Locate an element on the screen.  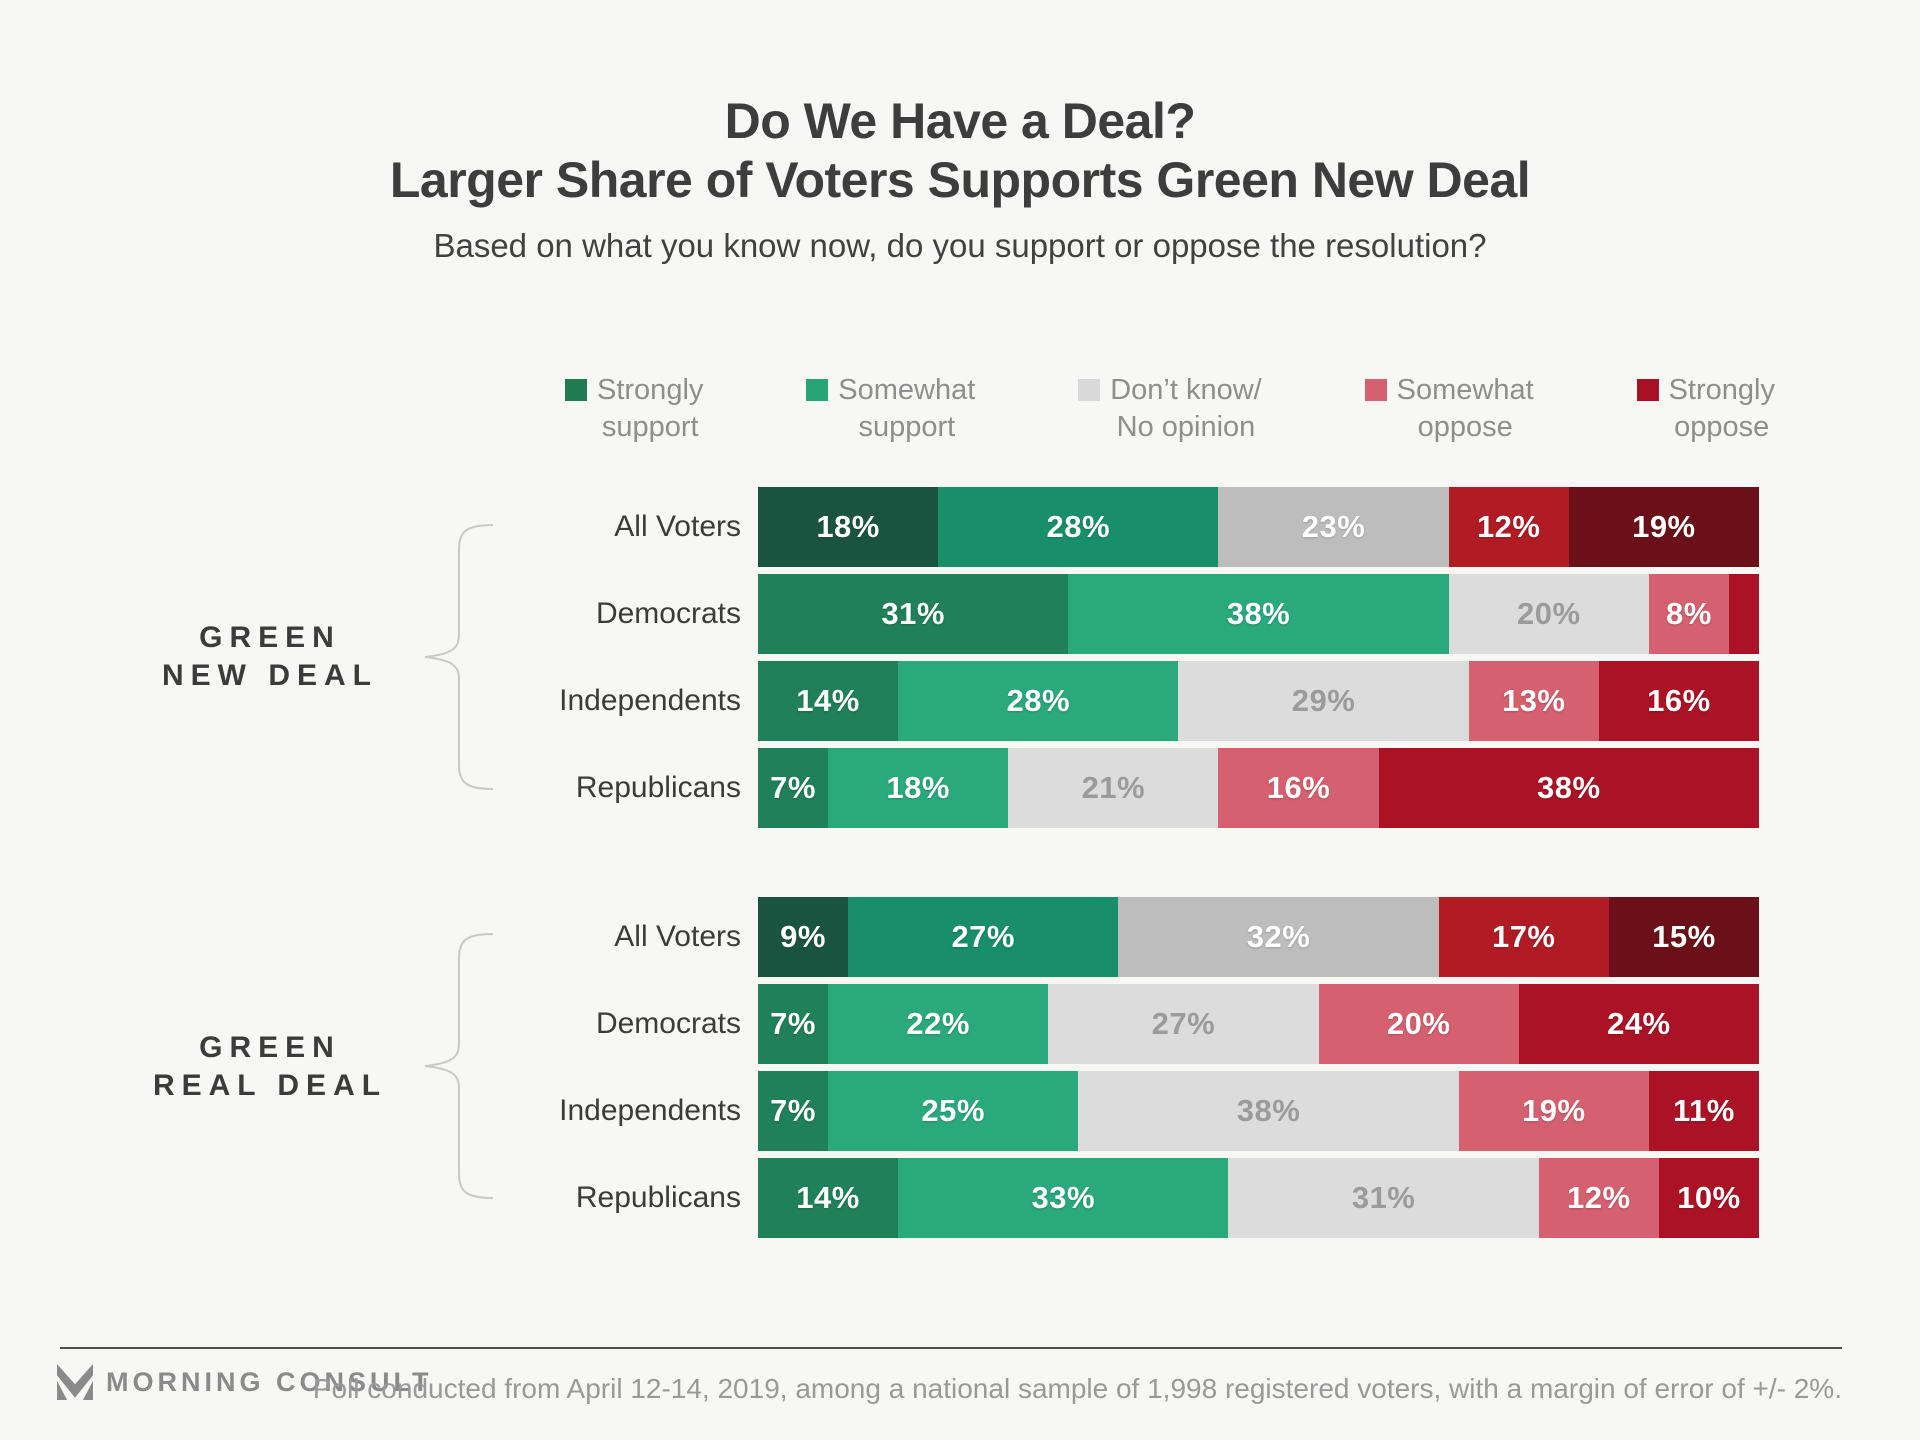
segment-value-label: 16% is located at coordinates (1679, 700).